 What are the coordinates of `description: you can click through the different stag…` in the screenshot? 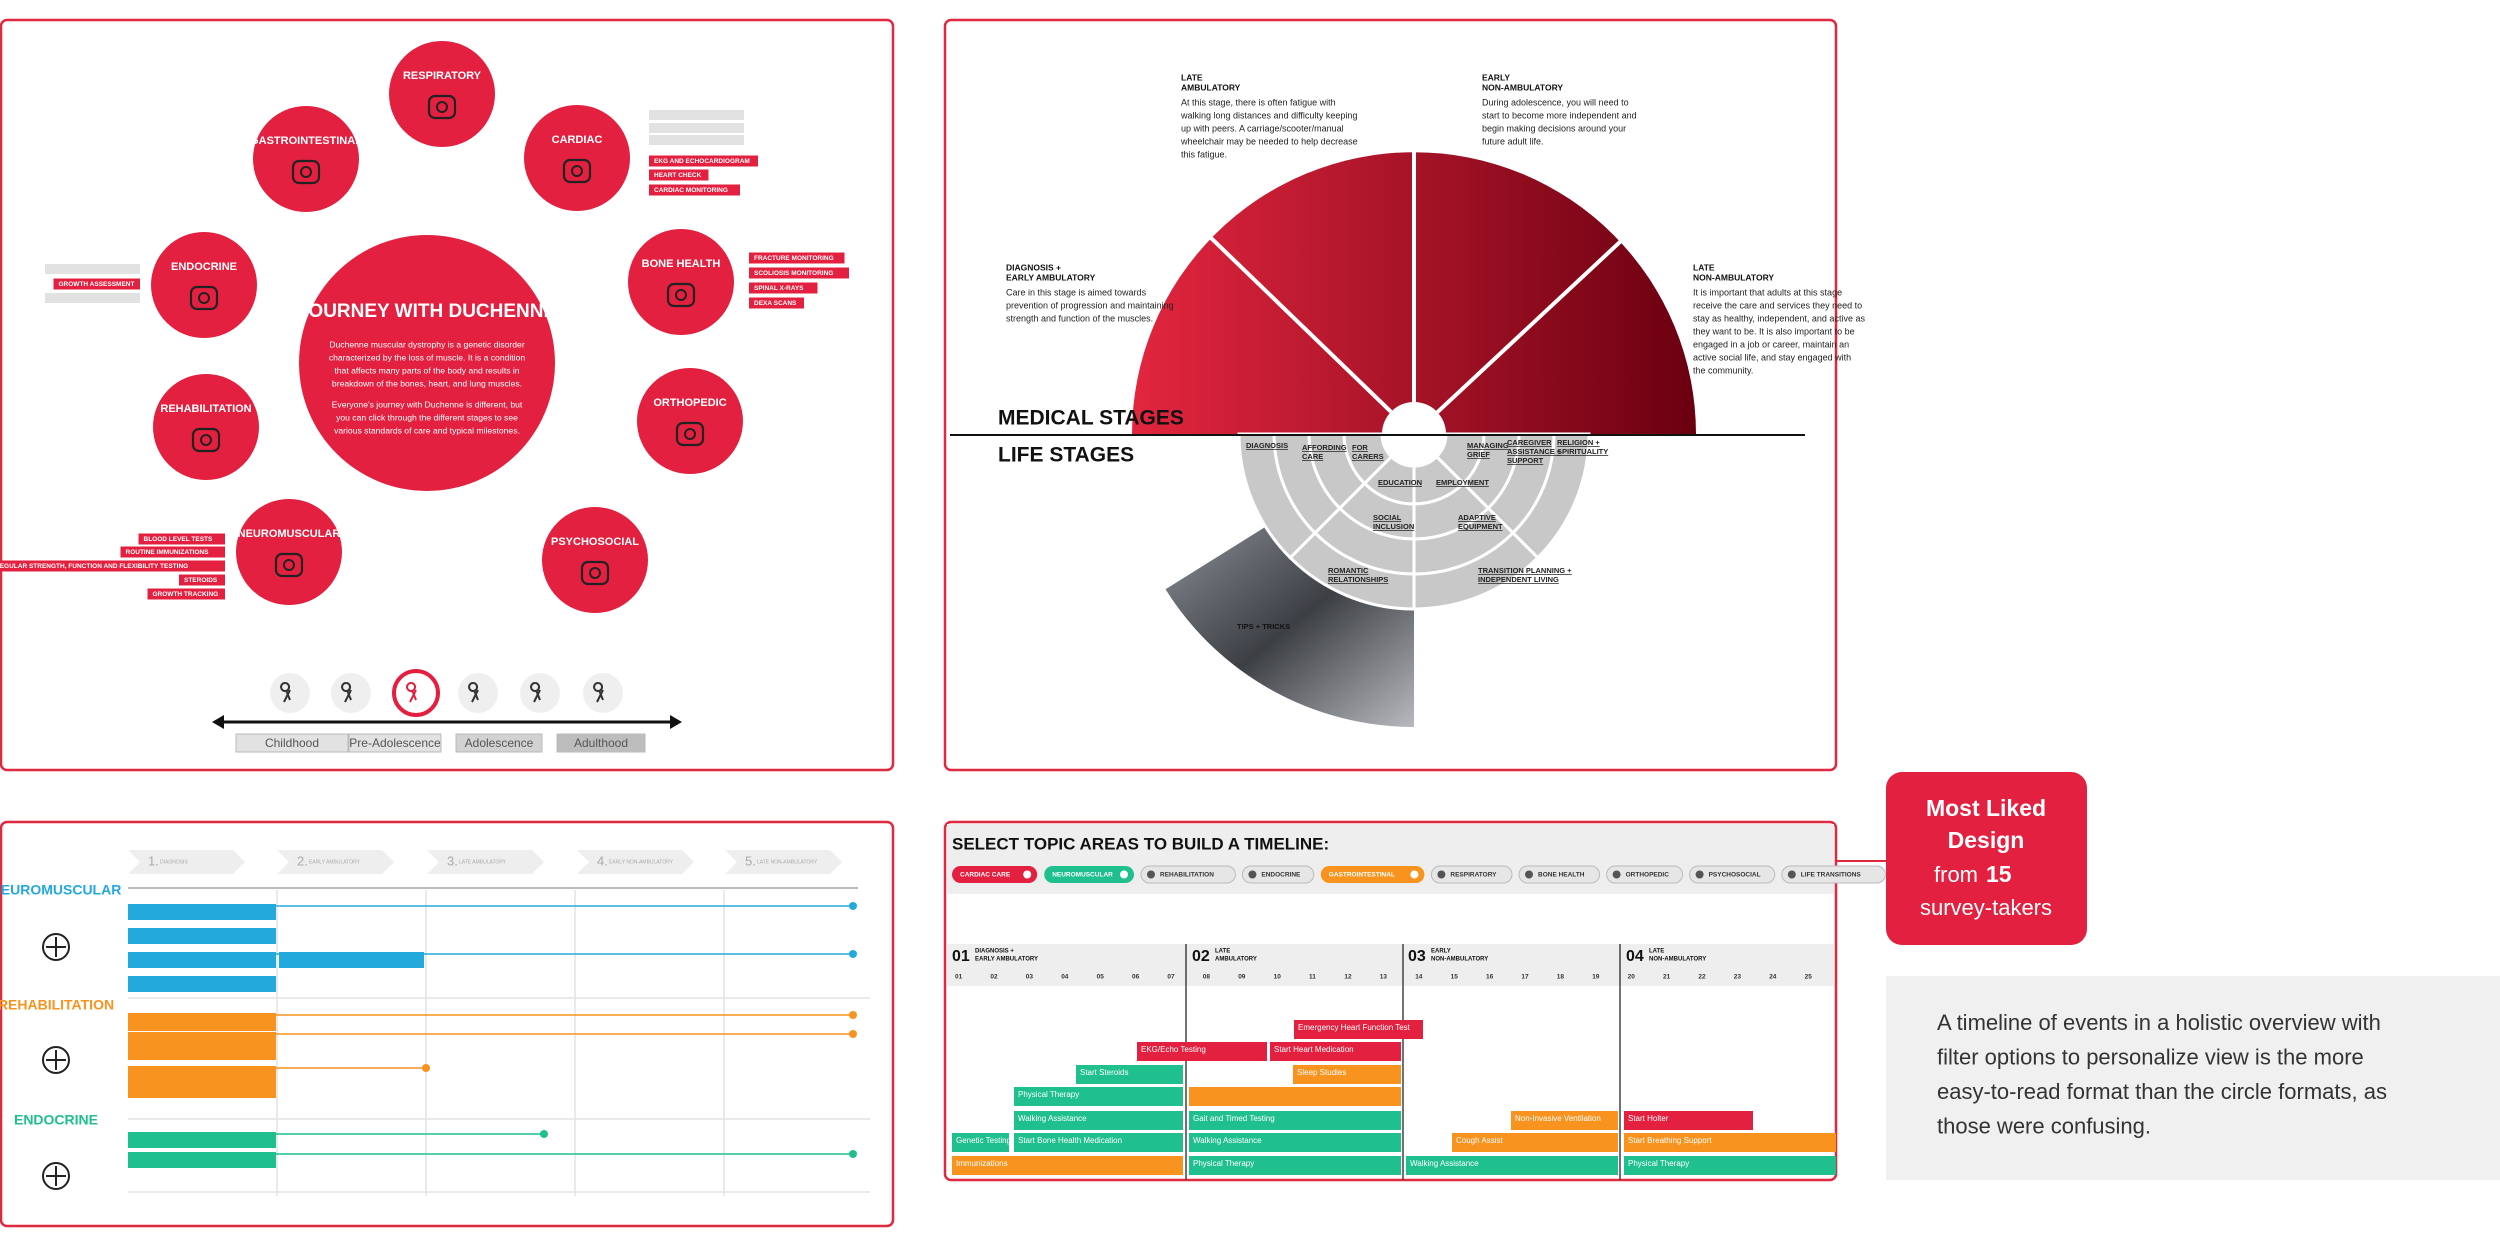 It's located at (427, 417).